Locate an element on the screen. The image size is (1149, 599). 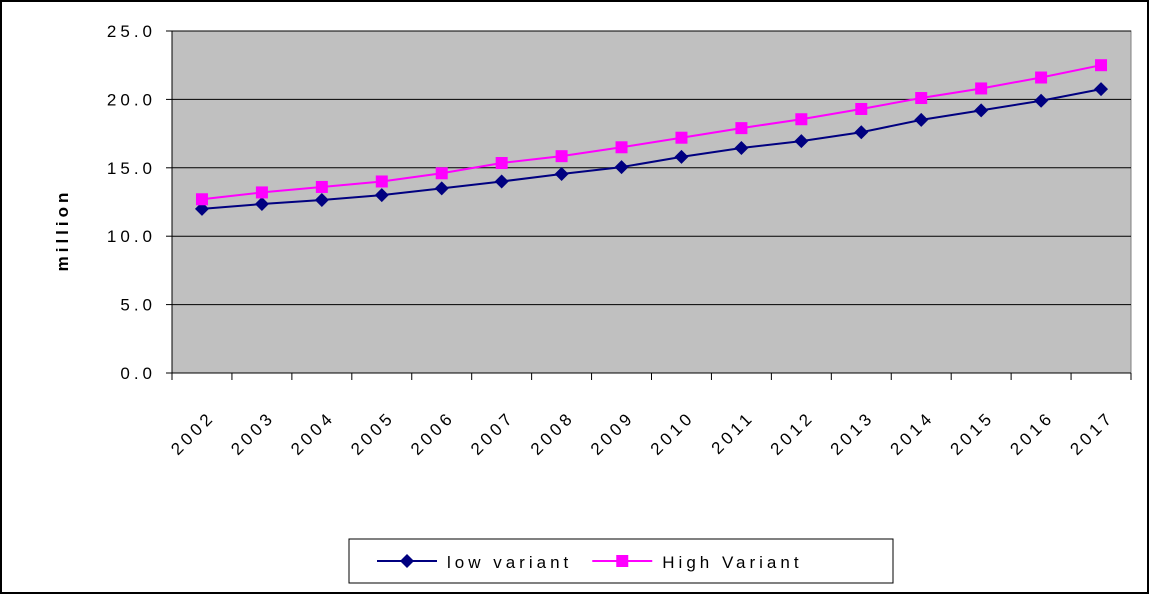
legend-label: low variant is located at coordinates (509, 562).